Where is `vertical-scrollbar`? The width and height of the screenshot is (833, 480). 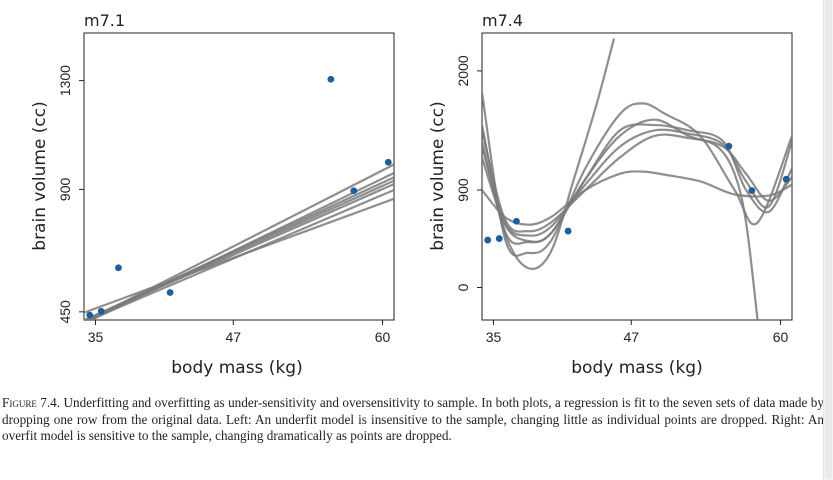 vertical-scrollbar is located at coordinates (828, 240).